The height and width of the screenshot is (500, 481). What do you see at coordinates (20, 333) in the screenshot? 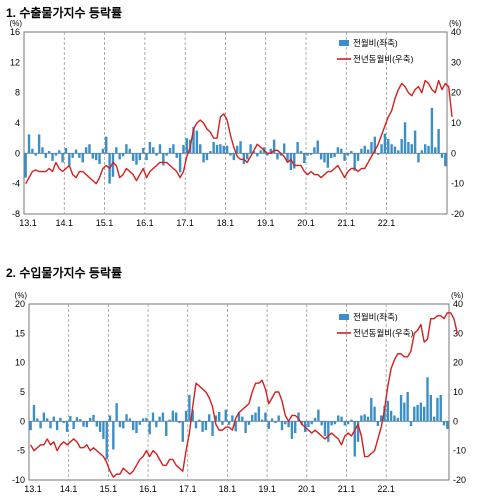
I see `left-tick-label: 15` at bounding box center [20, 333].